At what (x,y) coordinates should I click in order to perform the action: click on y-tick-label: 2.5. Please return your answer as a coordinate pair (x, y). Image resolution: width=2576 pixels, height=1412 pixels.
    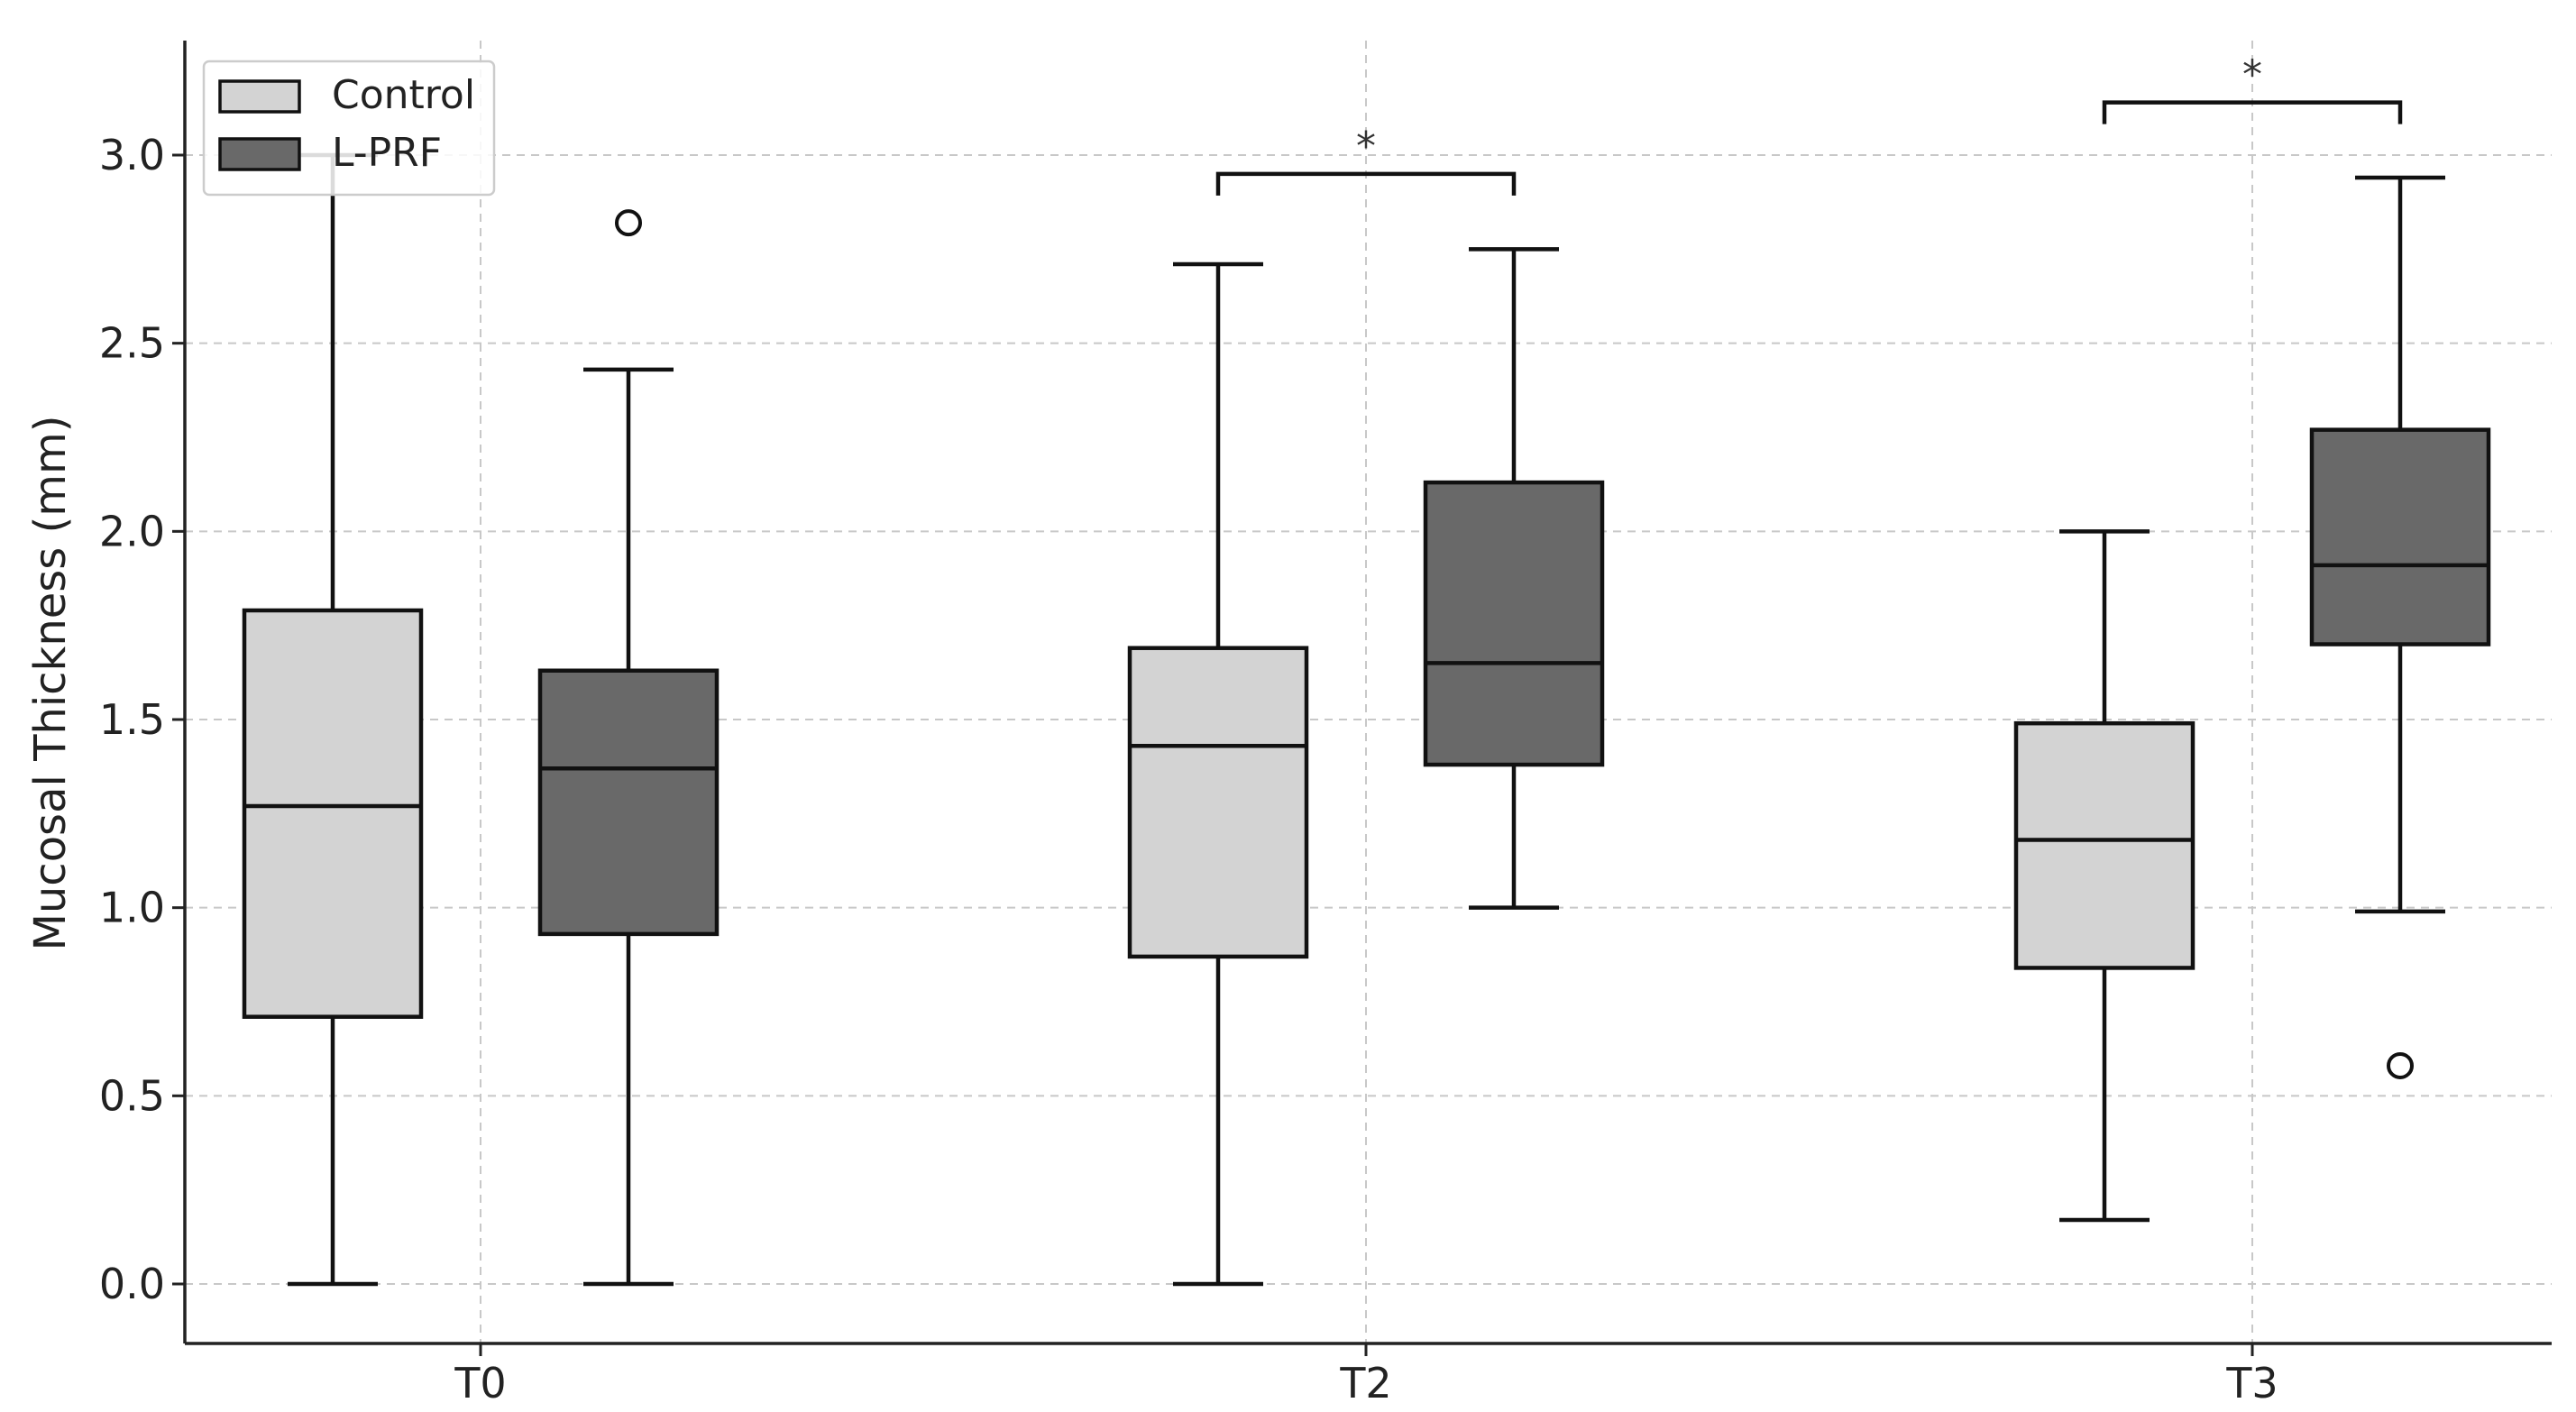
    Looking at the image, I should click on (132, 343).